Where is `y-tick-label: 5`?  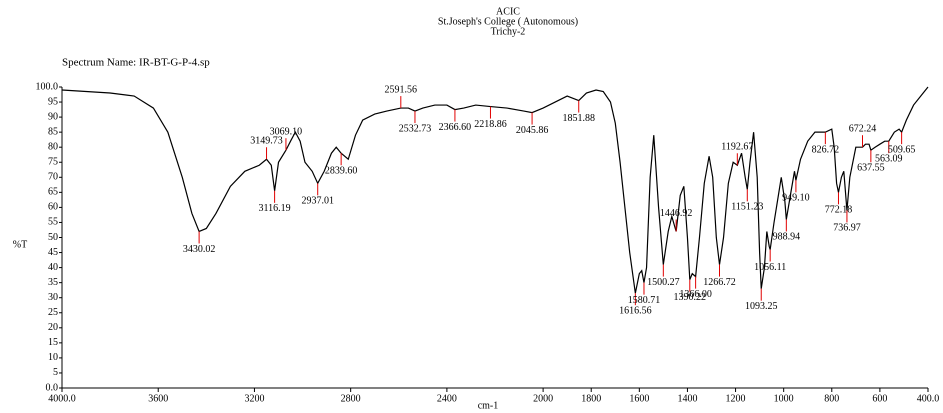 y-tick-label: 5 is located at coordinates (55, 372).